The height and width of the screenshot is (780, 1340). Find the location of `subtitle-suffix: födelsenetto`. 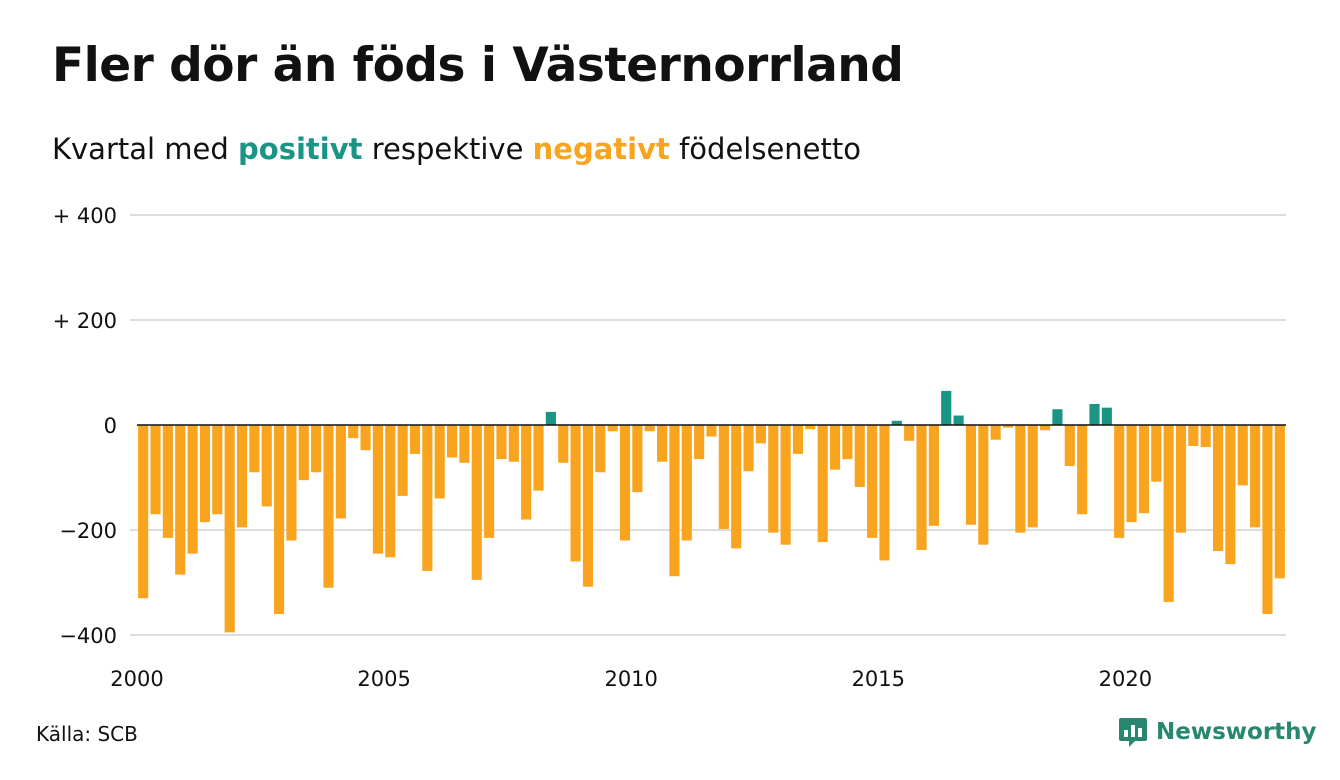

subtitle-suffix: födelsenetto is located at coordinates (765, 149).